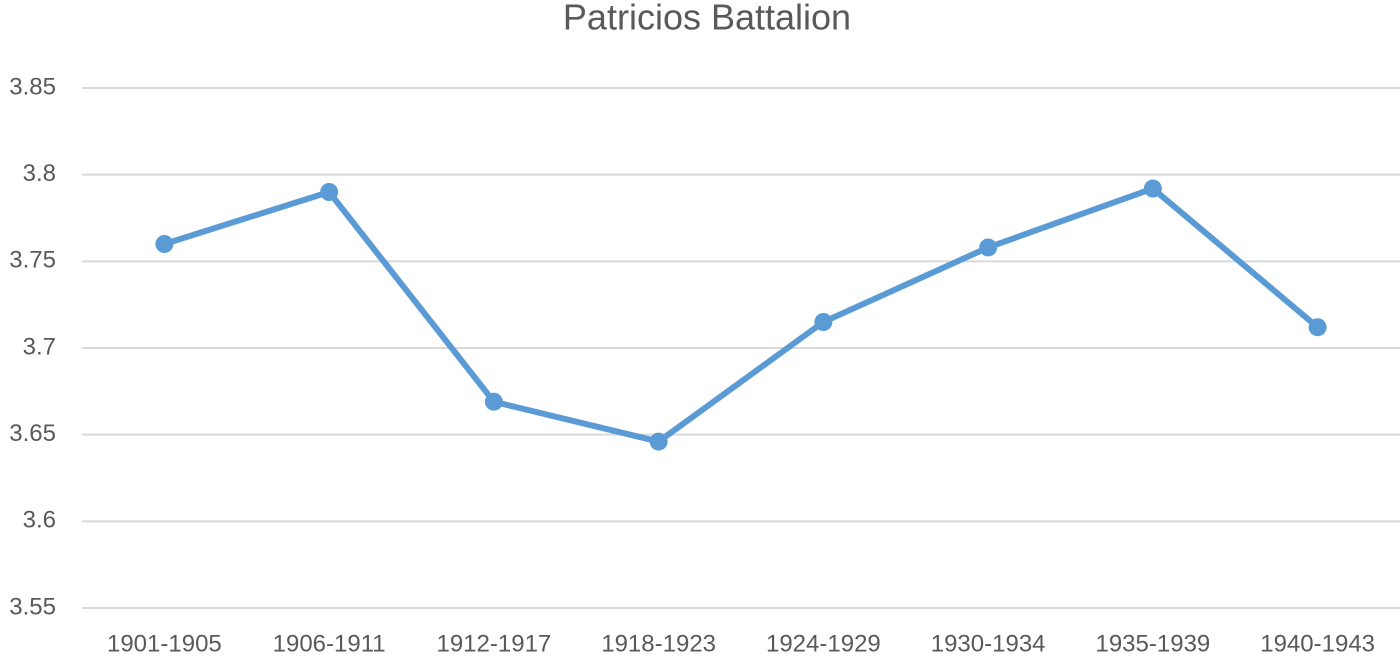 The width and height of the screenshot is (1400, 657). Describe the element at coordinates (32, 433) in the screenshot. I see `y-tick-label: 3.65` at that location.